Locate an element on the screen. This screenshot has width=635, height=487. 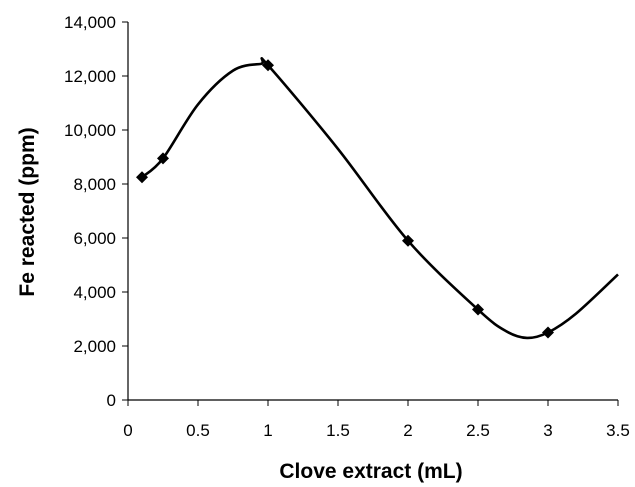
y-axis-label: Fe reacted (ppm) is located at coordinates (27, 211).